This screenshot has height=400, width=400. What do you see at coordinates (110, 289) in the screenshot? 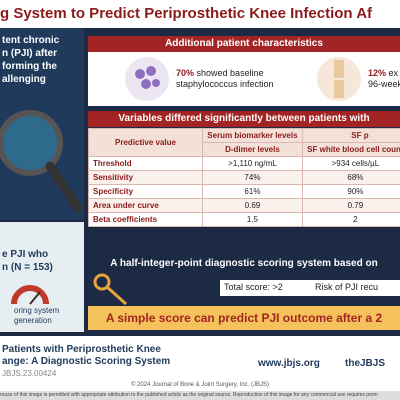
I see `key-icon` at bounding box center [110, 289].